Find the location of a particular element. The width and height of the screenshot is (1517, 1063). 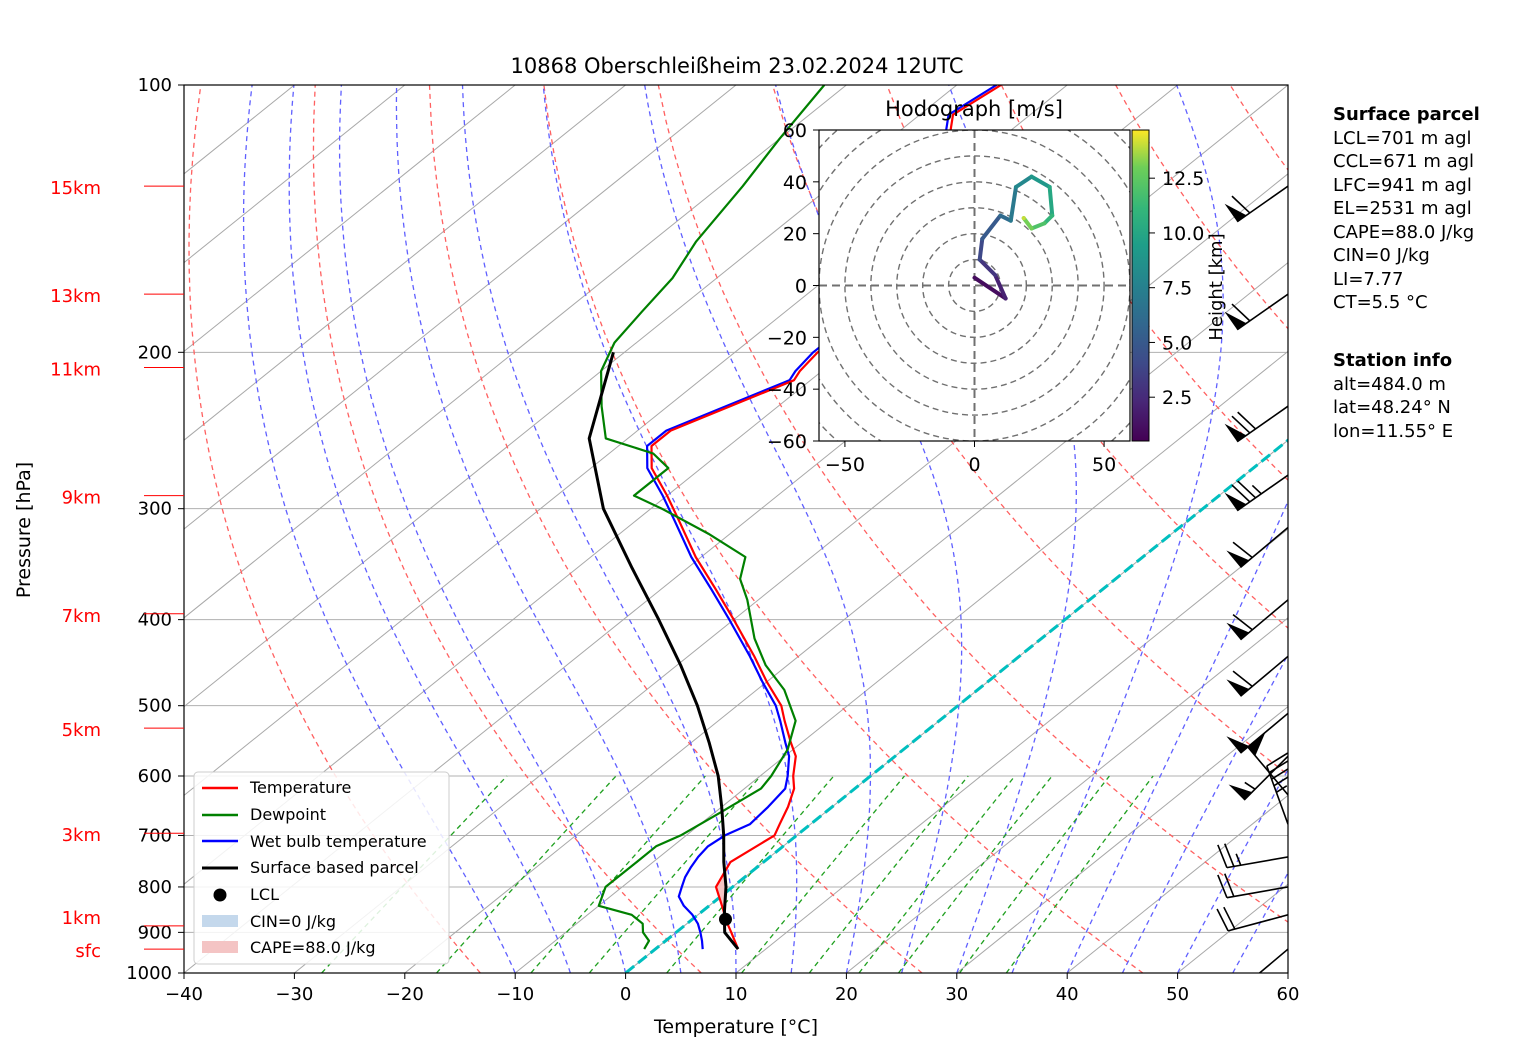

x-tick-label: 60 is located at coordinates (1288, 994).